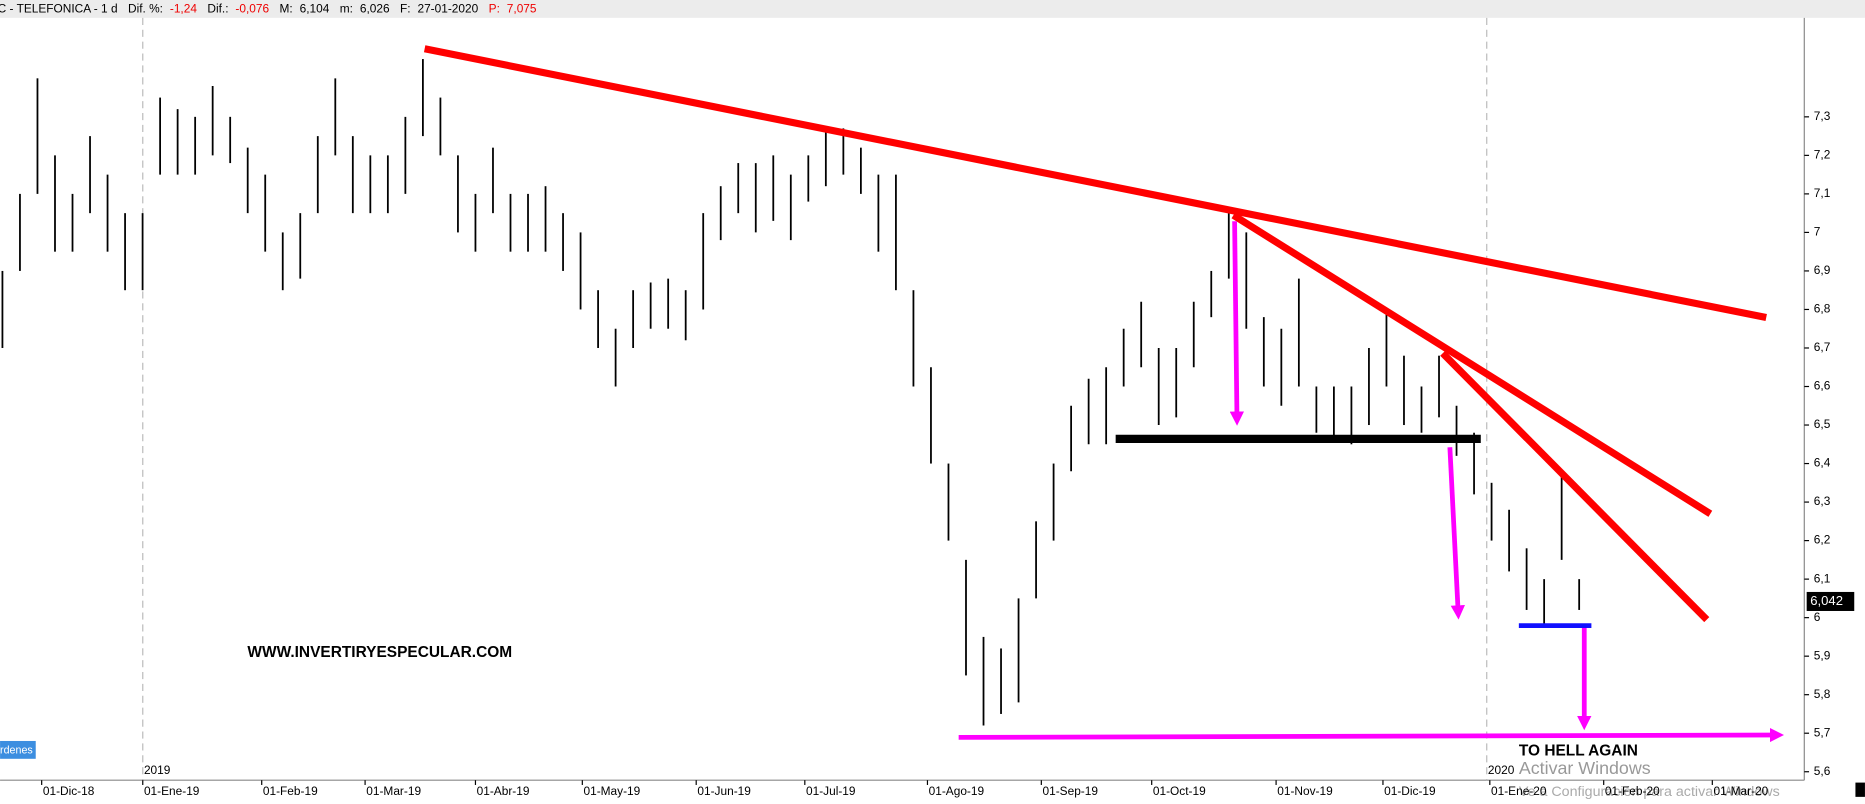 Image resolution: width=1865 pixels, height=804 pixels. What do you see at coordinates (1822, 193) in the screenshot?
I see `y-tick-label: 7,1` at bounding box center [1822, 193].